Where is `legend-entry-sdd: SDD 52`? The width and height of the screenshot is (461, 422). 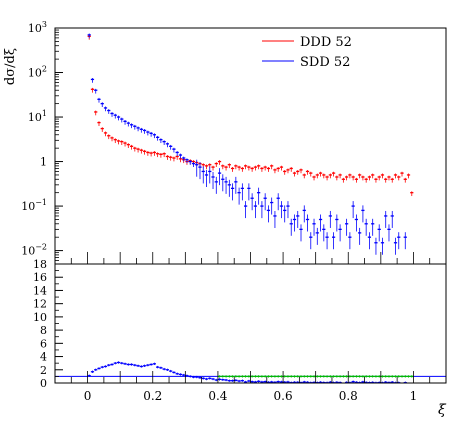 legend-entry-sdd: SDD 52 is located at coordinates (306, 62).